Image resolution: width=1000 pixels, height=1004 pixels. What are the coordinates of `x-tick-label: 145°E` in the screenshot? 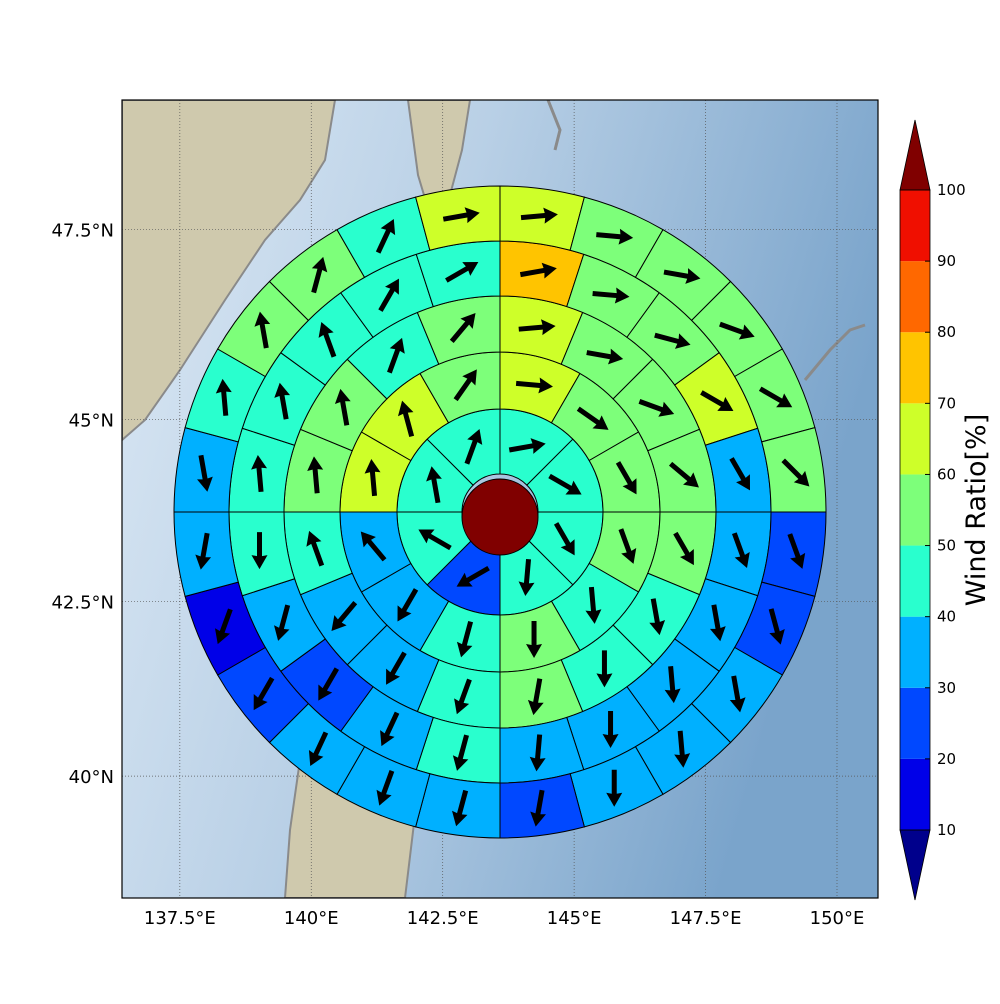 It's located at (574, 918).